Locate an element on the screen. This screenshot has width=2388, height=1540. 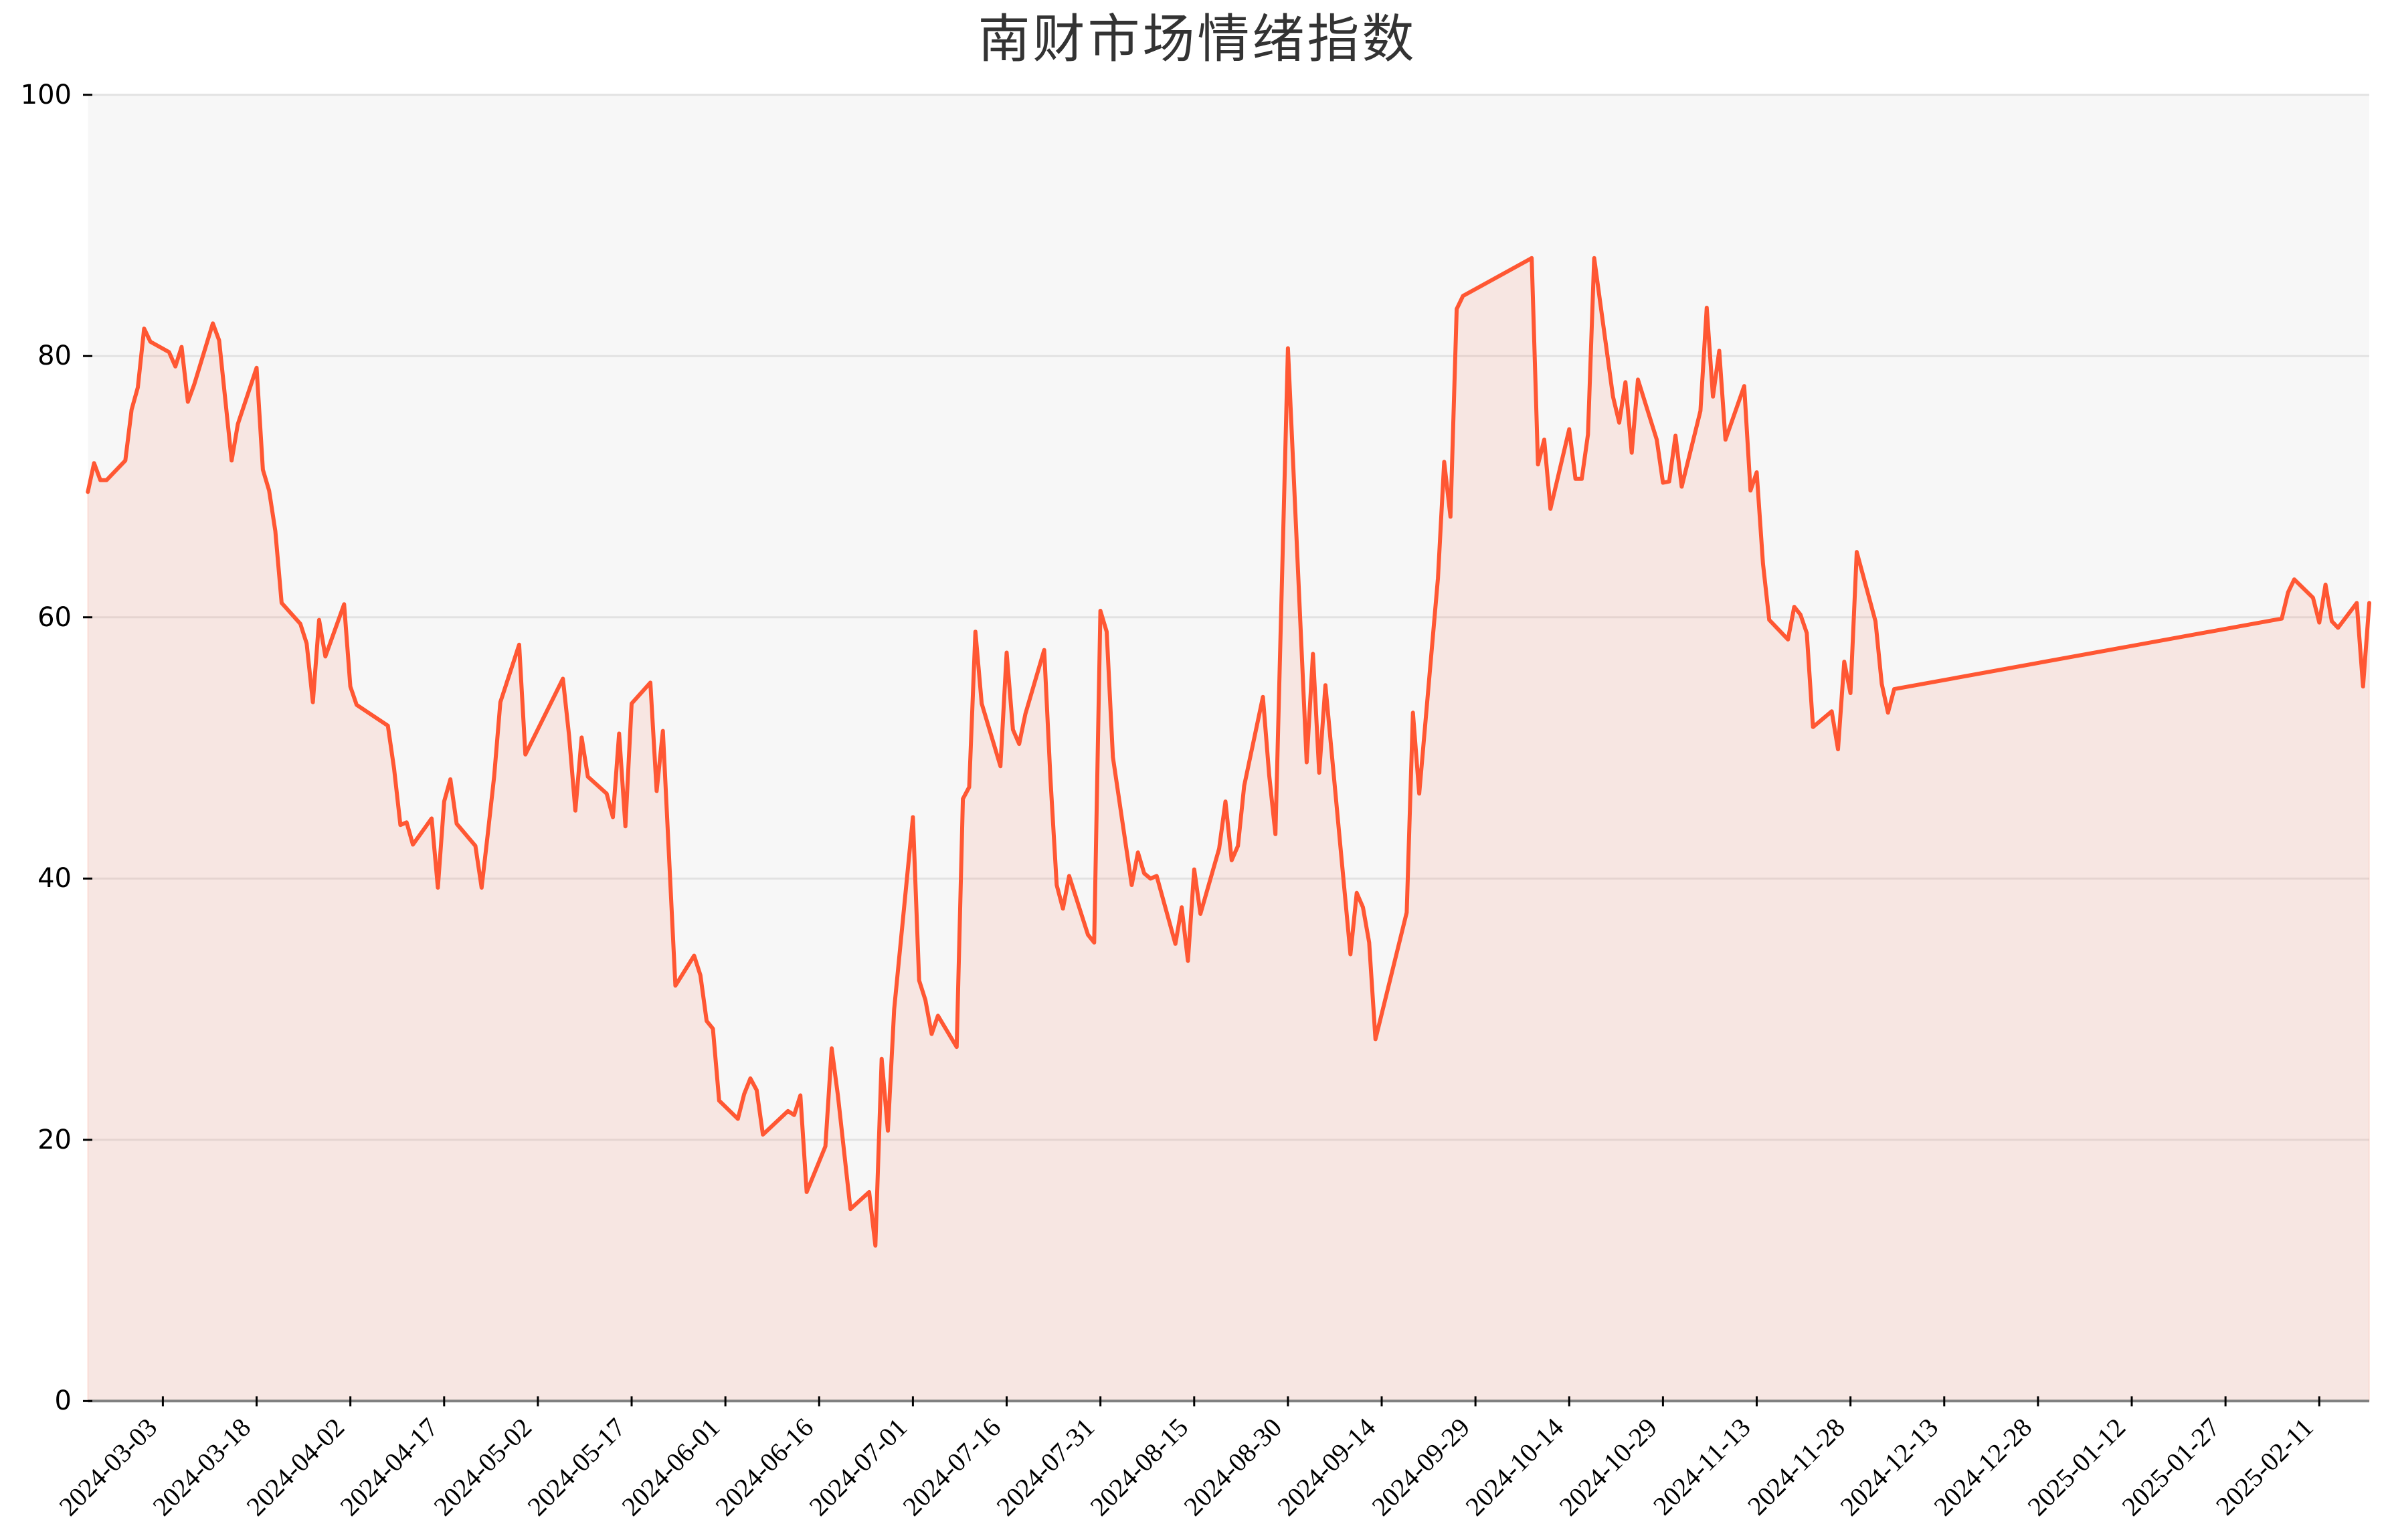
chart-title: 南财市场情绪指数 is located at coordinates (1197, 39).